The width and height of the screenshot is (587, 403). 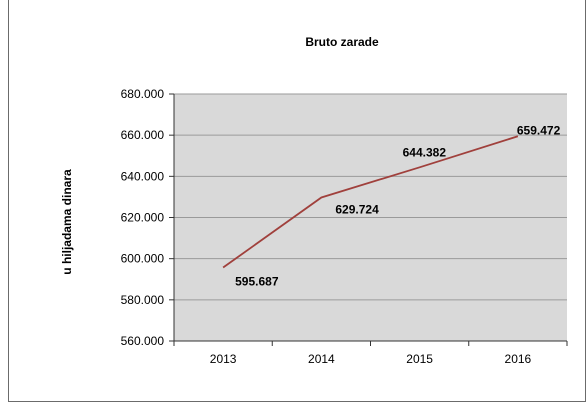 What do you see at coordinates (143, 94) in the screenshot?
I see `y-tick-label: 680.000` at bounding box center [143, 94].